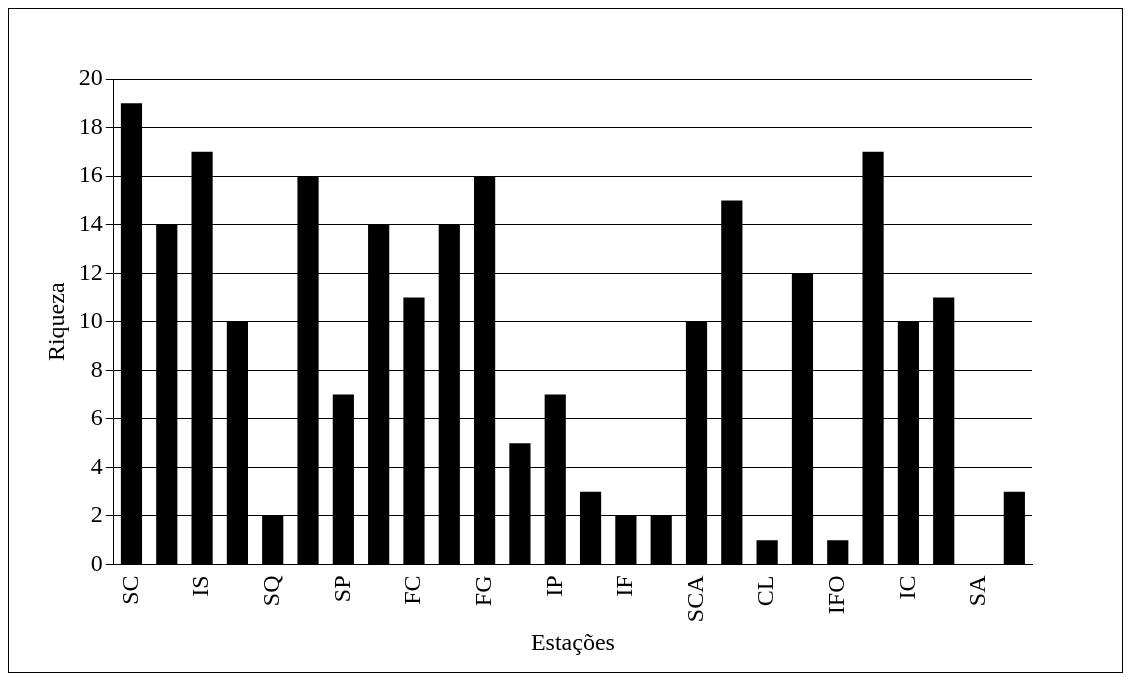  I want to click on y-tick-label: 8, so click(96, 368).